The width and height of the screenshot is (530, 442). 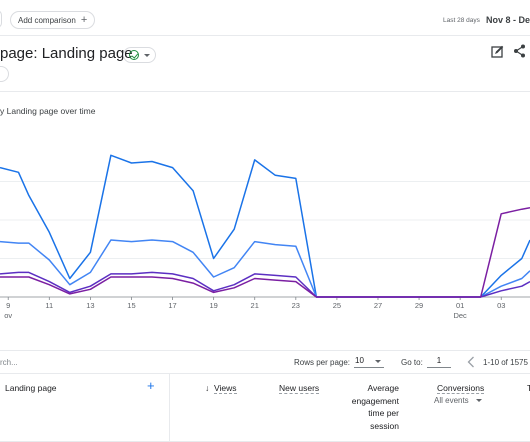 I want to click on add-comparison-button: Add comparison +, so click(x=53, y=20).